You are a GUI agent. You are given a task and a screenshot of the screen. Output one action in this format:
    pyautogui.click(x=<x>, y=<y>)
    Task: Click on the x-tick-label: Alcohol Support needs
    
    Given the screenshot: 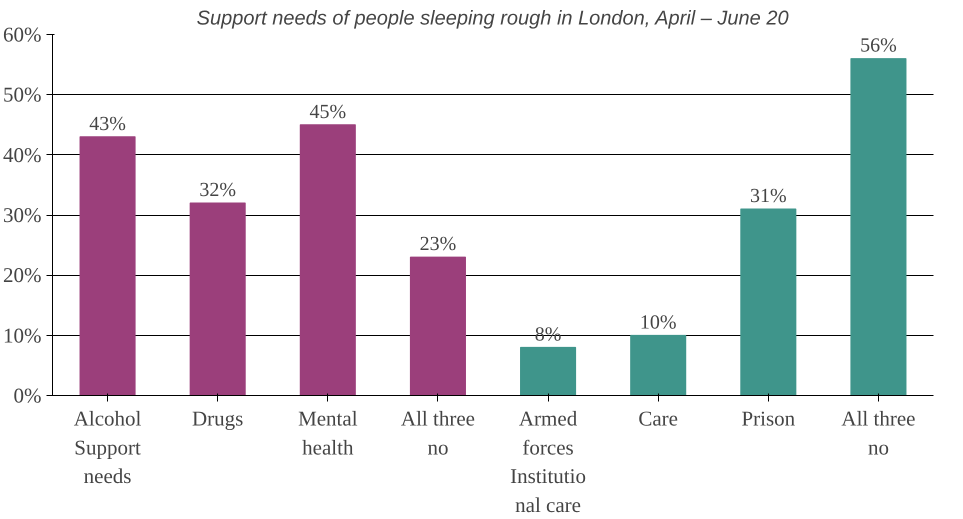 What is the action you would take?
    pyautogui.click(x=108, y=447)
    